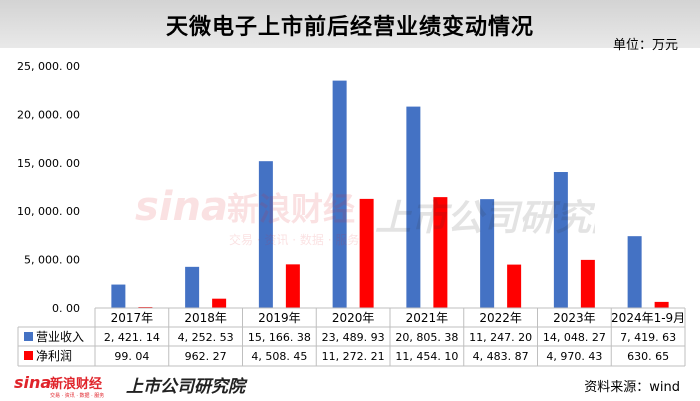  What do you see at coordinates (131, 356) in the screenshot?
I see `data-label: 99. 04` at bounding box center [131, 356].